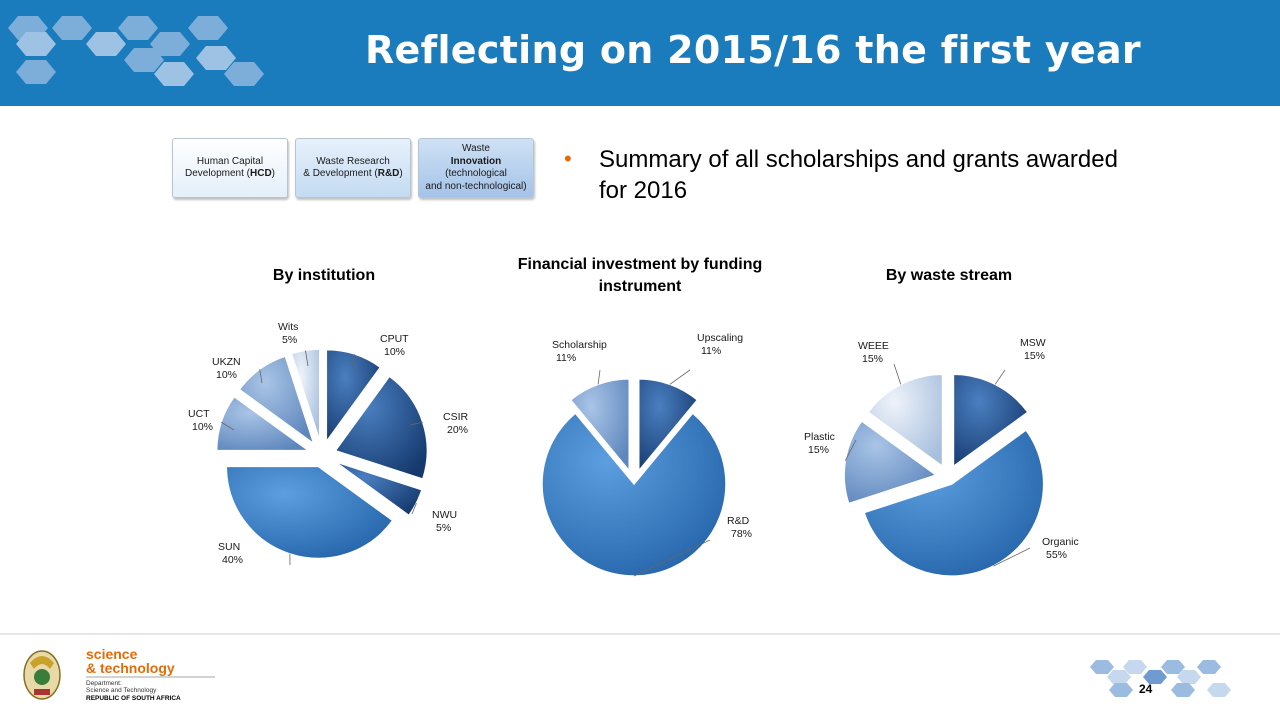  I want to click on footer-hexagons, so click(1160, 678).